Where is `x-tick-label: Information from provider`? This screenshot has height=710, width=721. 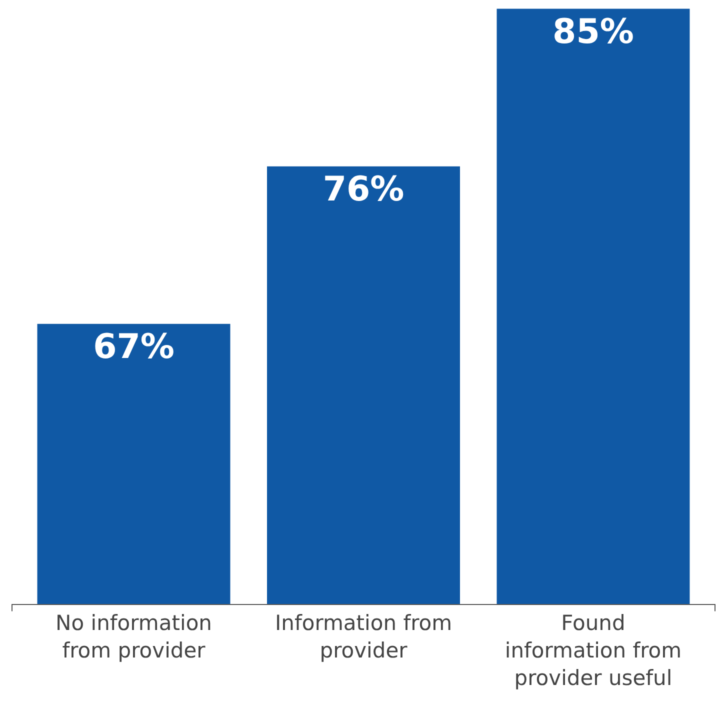 x-tick-label: Information from provider is located at coordinates (363, 636).